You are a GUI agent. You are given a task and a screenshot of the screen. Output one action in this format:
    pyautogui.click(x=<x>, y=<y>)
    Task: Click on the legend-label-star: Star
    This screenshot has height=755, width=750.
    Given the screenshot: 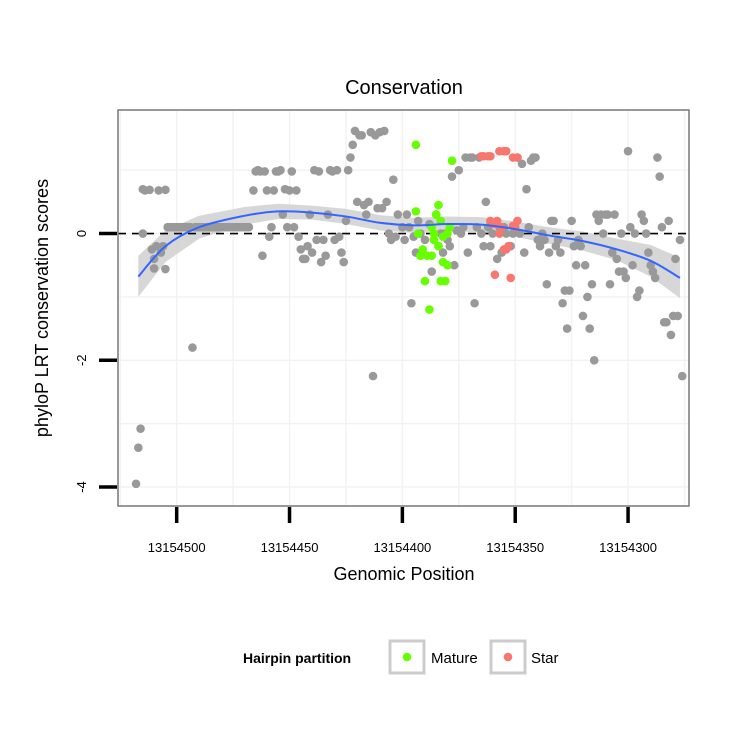 What is the action you would take?
    pyautogui.click(x=545, y=658)
    